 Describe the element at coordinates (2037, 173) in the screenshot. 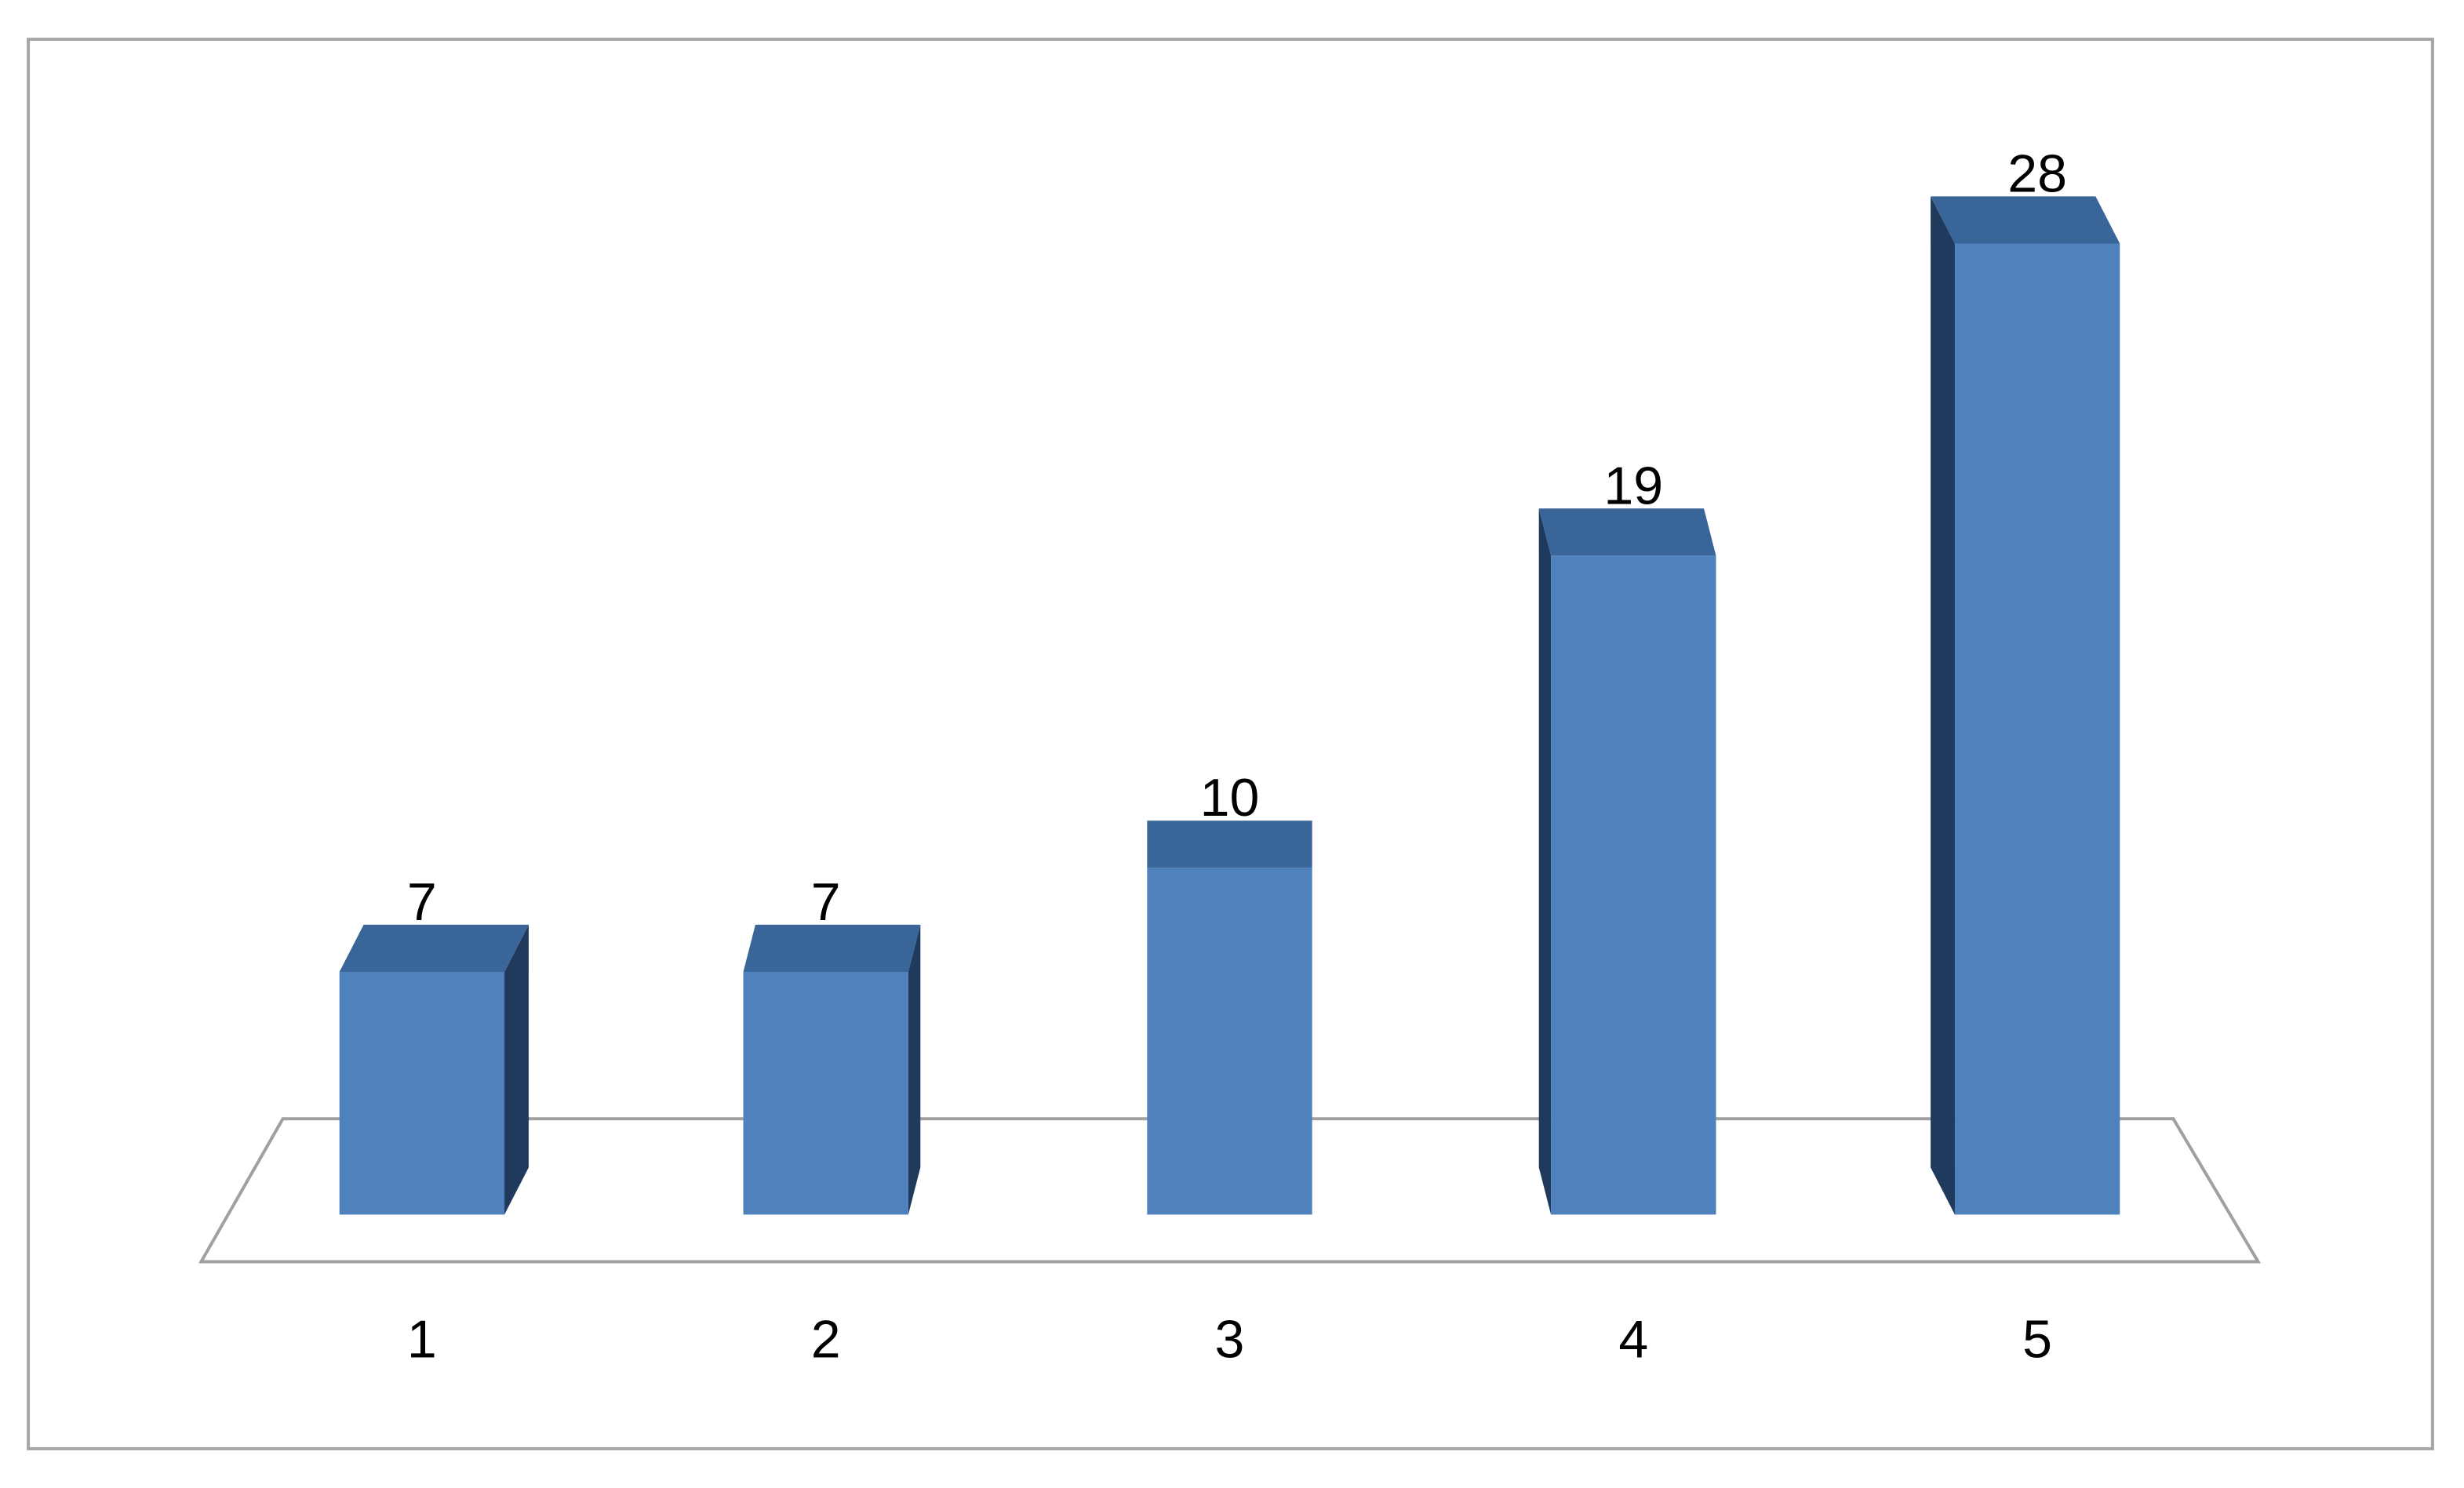

I see `data-label: 28` at that location.